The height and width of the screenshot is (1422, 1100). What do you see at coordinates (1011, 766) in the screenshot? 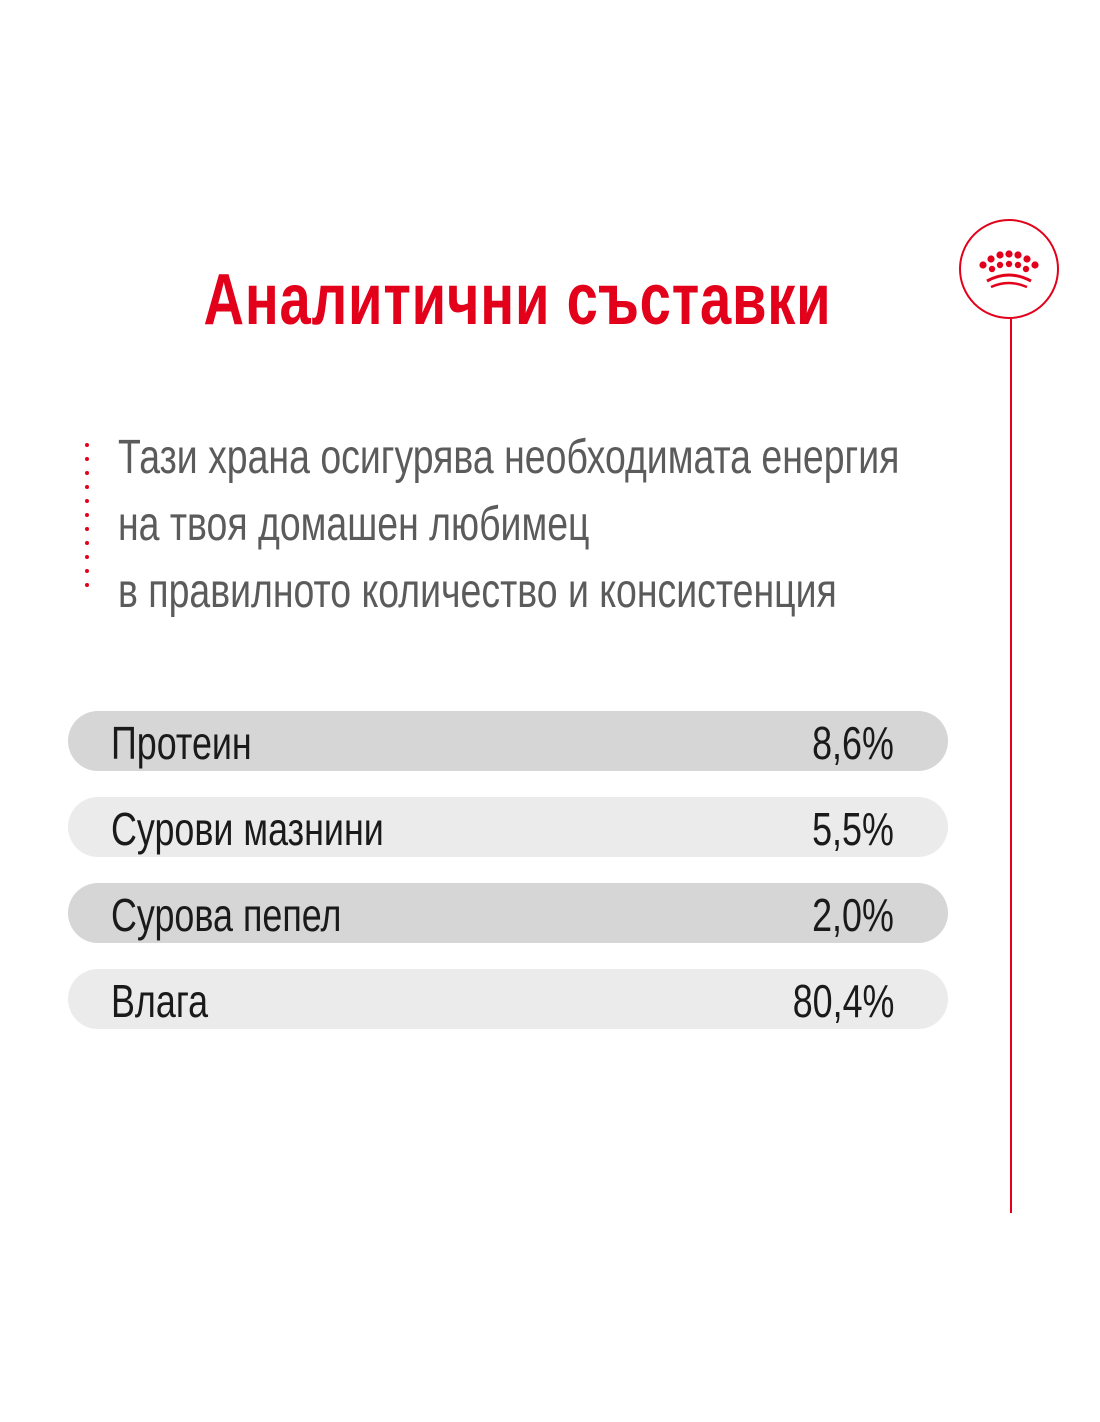
I see `vertical-divider` at bounding box center [1011, 766].